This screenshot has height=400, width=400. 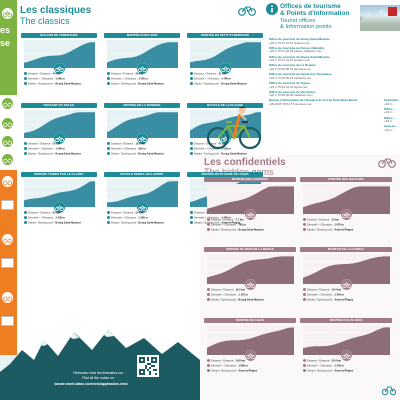 What do you see at coordinates (5, 43) in the screenshot?
I see `left-partial-word-2: se` at bounding box center [5, 43].